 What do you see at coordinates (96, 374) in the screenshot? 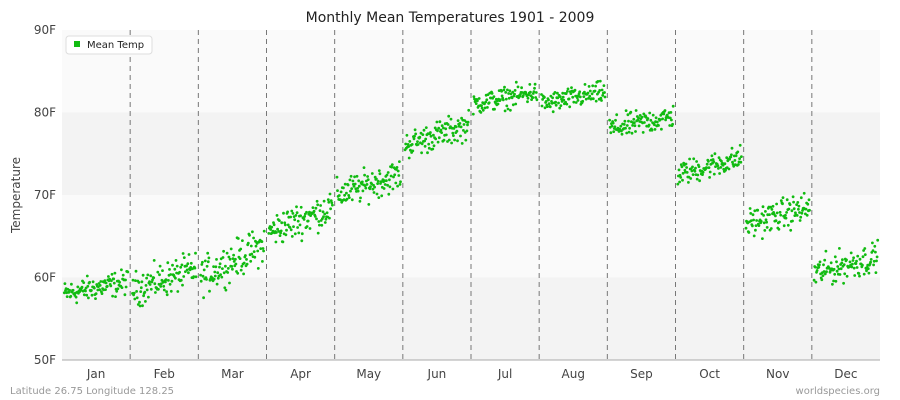
I see `x-tick-label: Jan` at bounding box center [96, 374].